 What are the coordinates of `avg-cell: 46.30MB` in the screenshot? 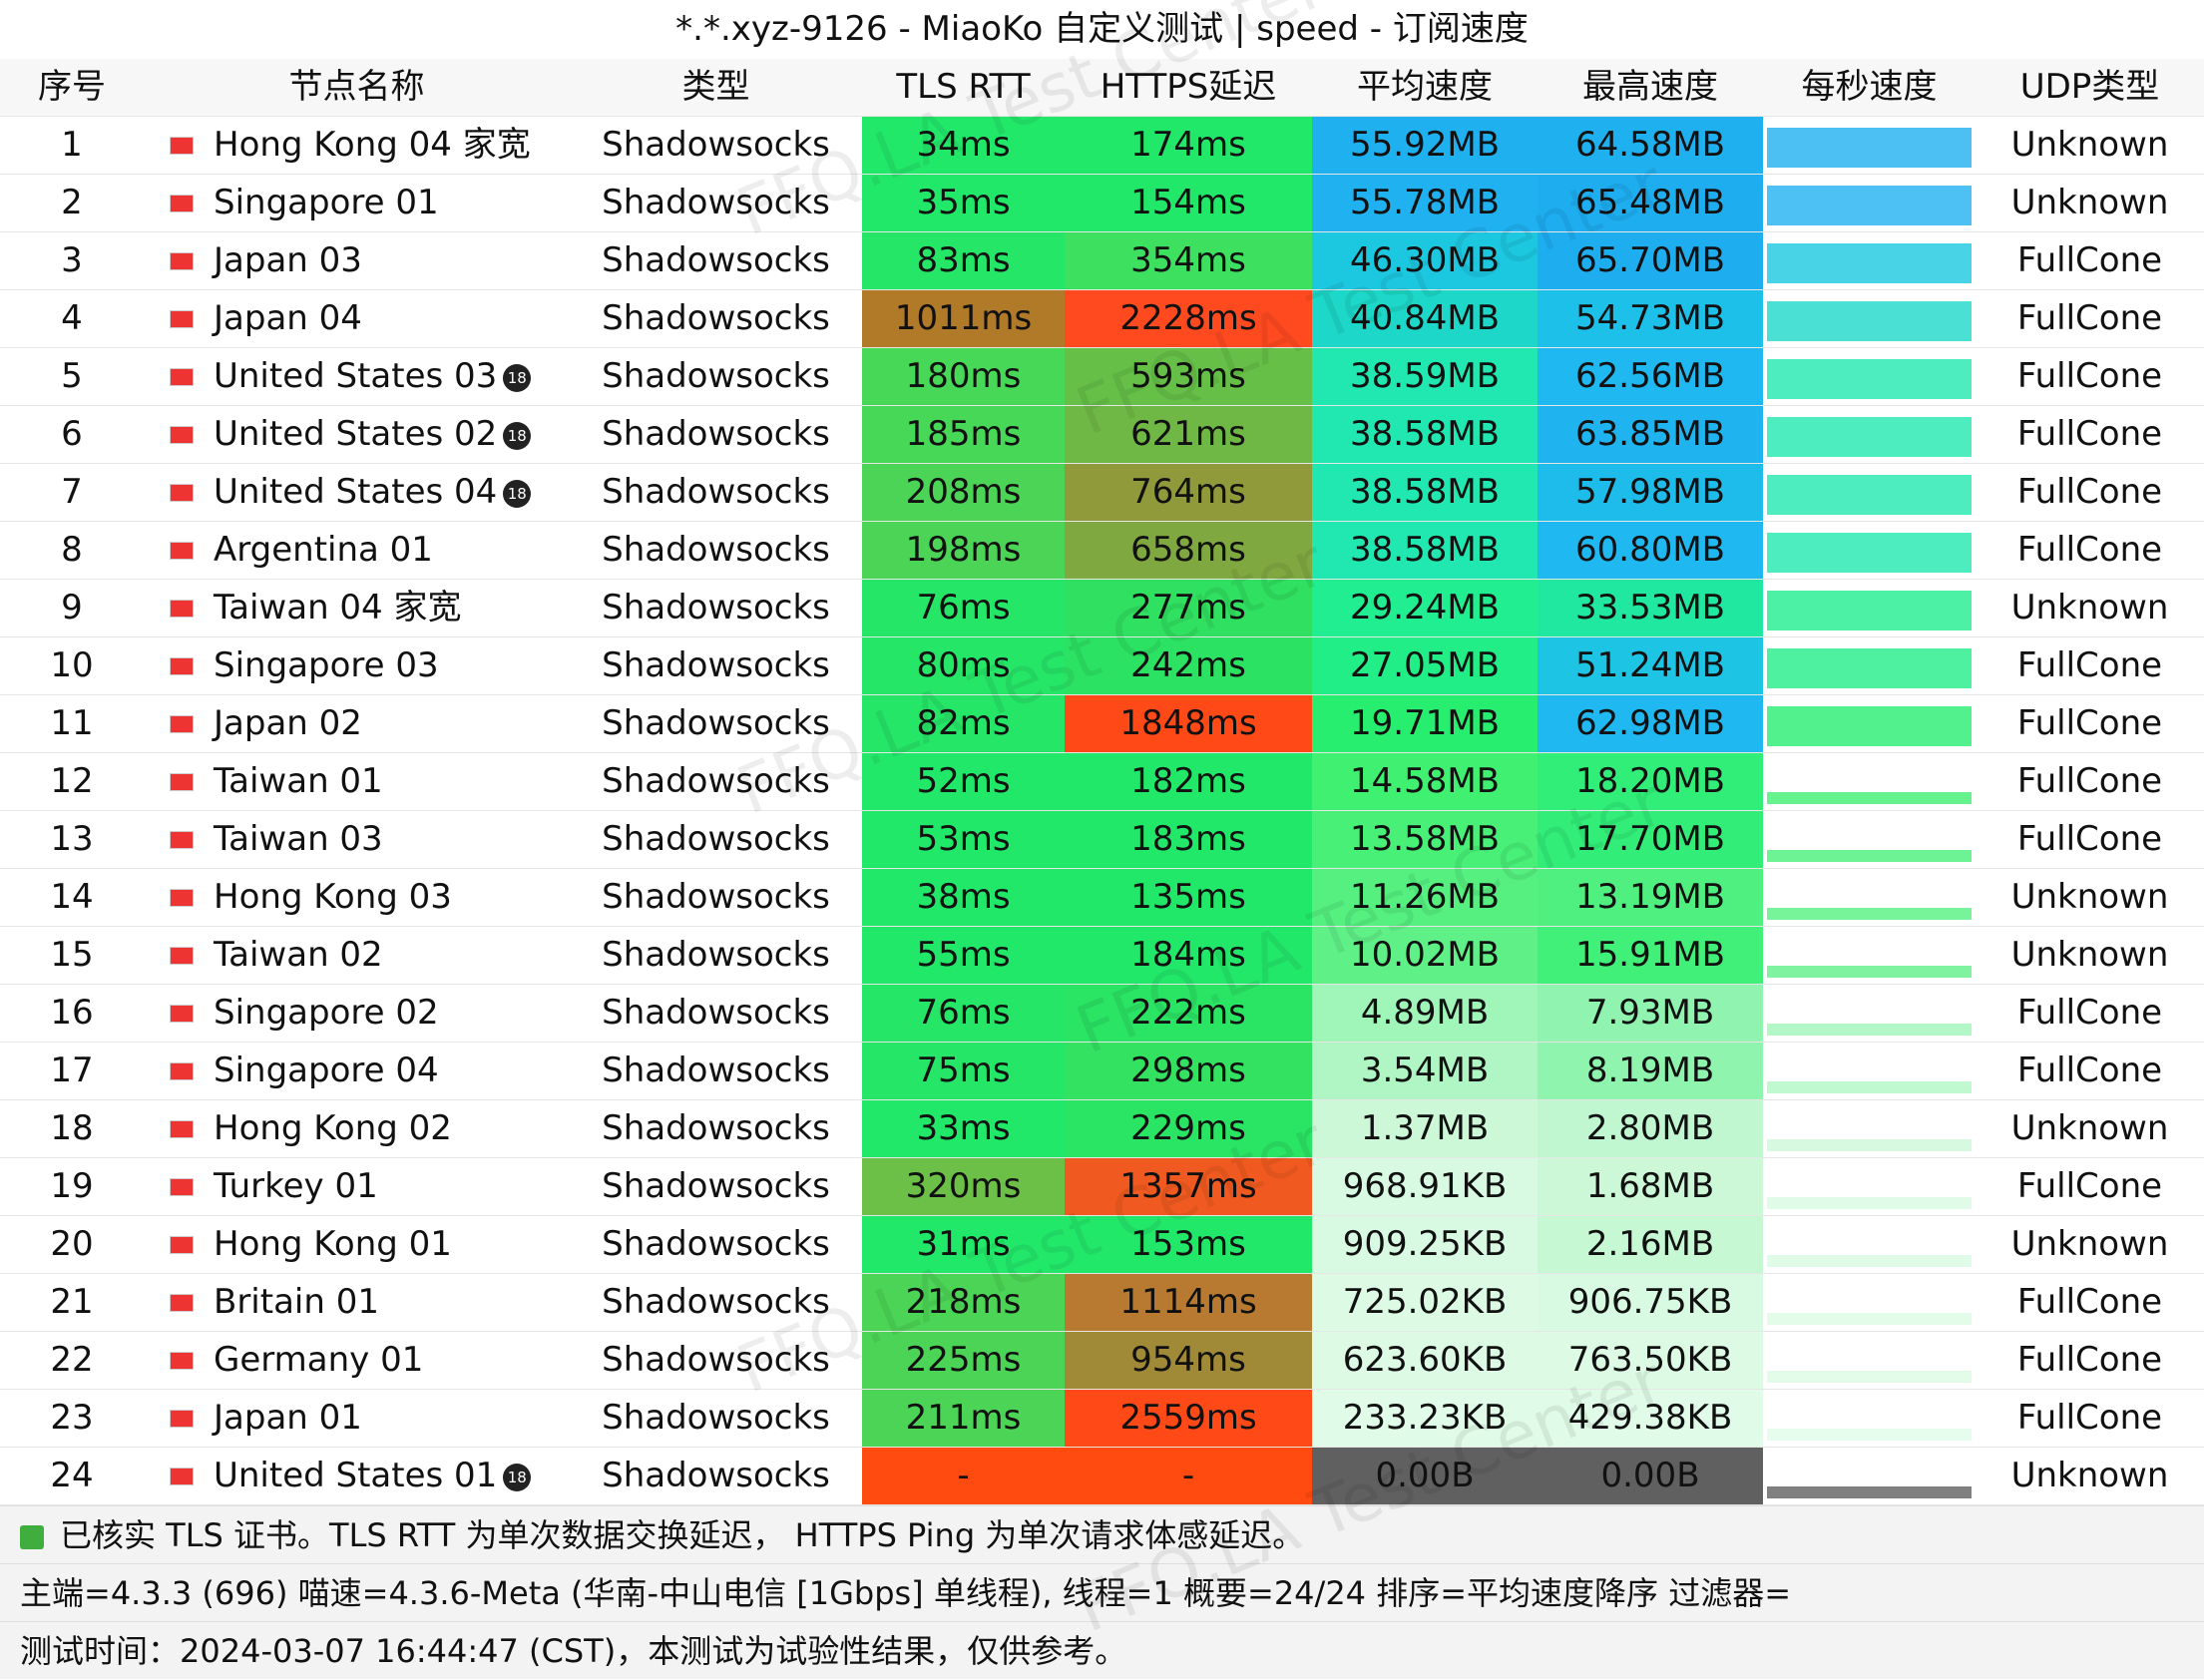 It's located at (1426, 261).